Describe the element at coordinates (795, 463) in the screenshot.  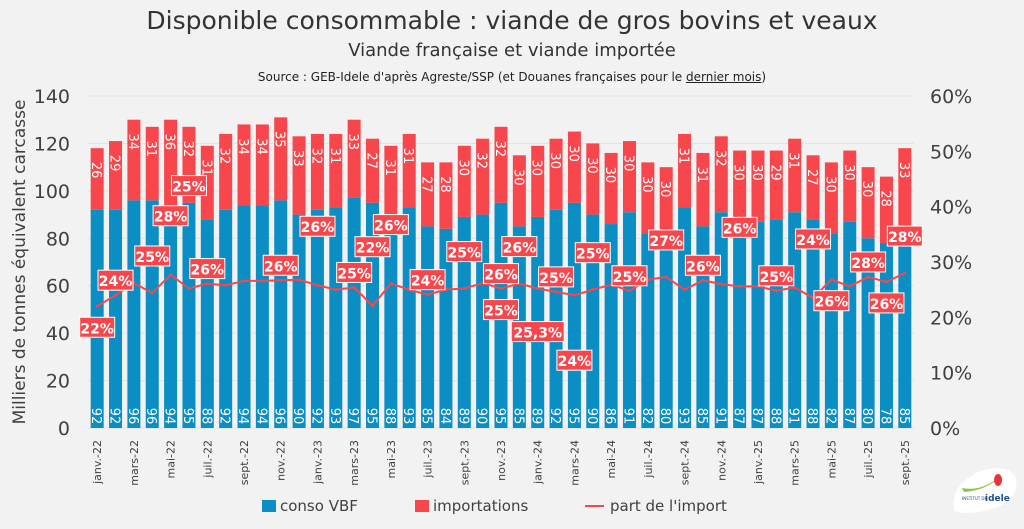
I see `x-tick-label: mars-25` at that location.